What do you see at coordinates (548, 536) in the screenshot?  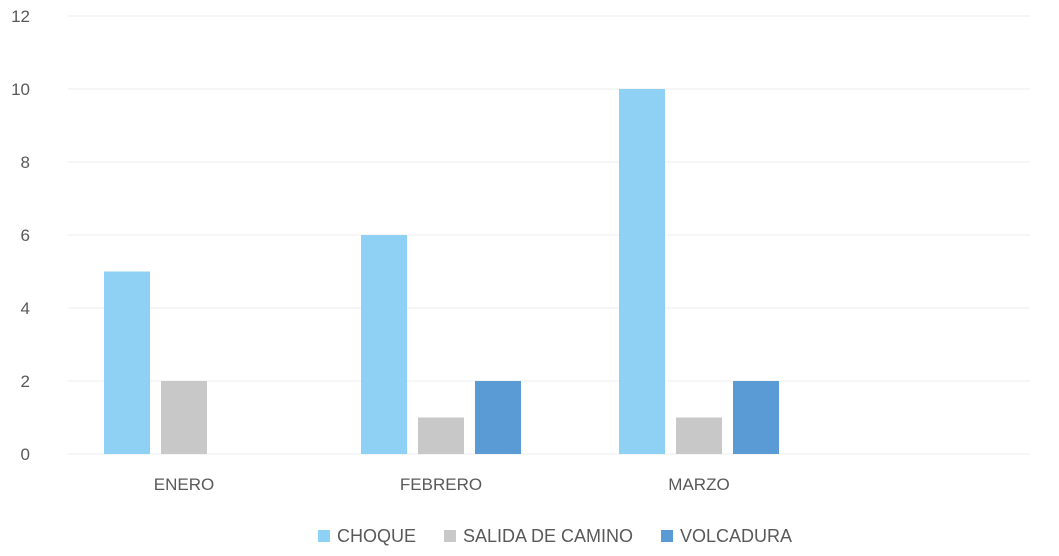 I see `legend-label-salida-de-camino: SALIDA DE CAMINO` at bounding box center [548, 536].